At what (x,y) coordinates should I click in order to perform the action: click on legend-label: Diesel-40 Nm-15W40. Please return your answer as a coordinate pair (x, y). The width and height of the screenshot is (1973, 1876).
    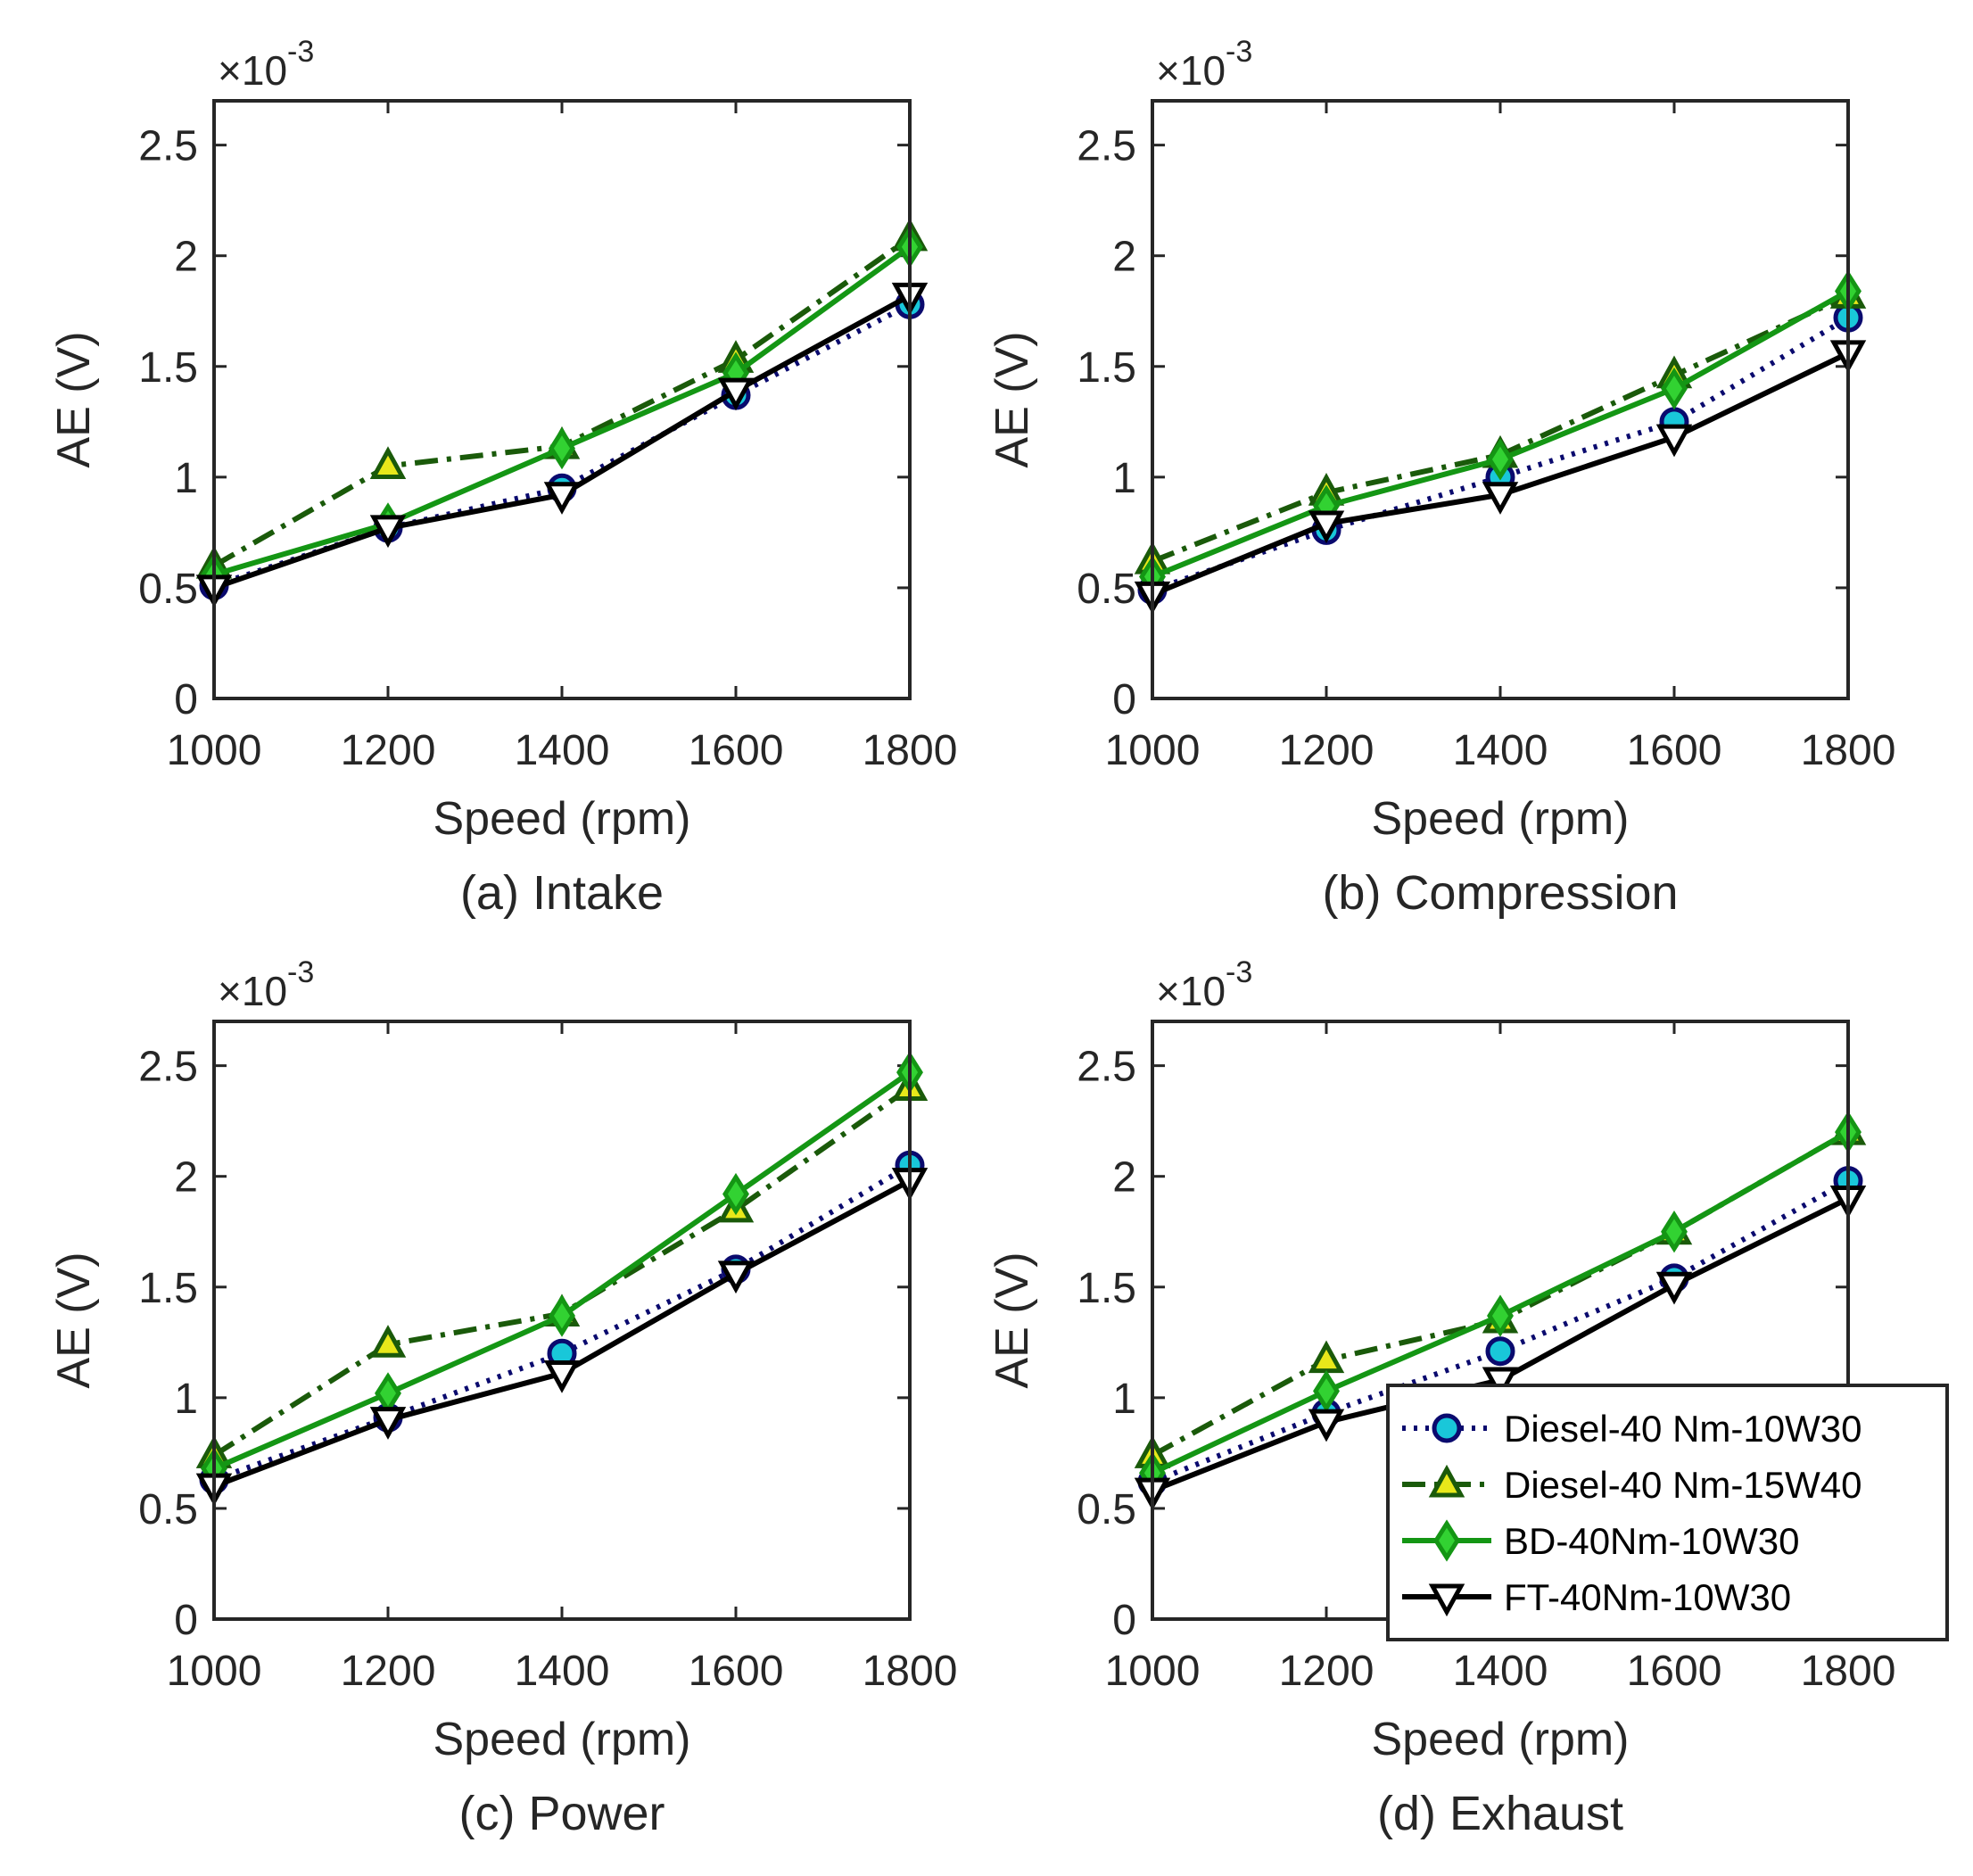
    Looking at the image, I should click on (1683, 1485).